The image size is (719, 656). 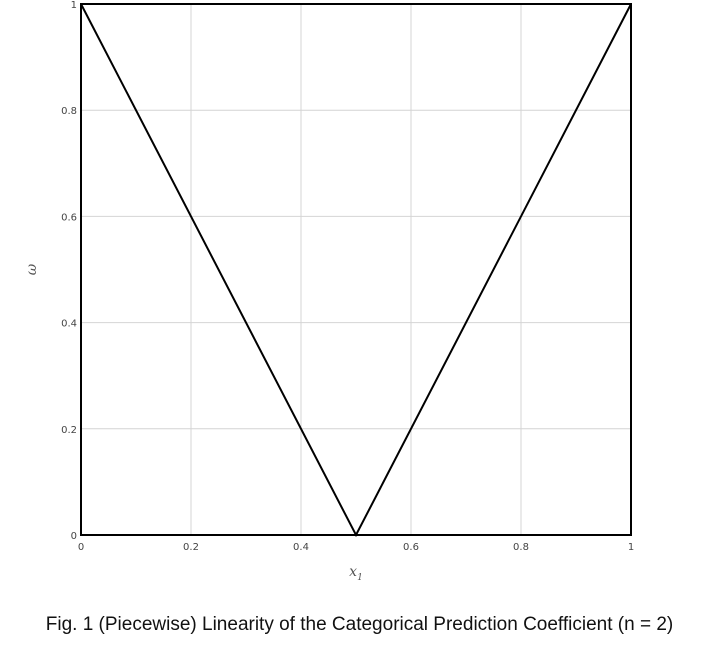 I want to click on x-tick-labels: 0 0.2 0.4 0.6 0.8 1, so click(x=356, y=547).